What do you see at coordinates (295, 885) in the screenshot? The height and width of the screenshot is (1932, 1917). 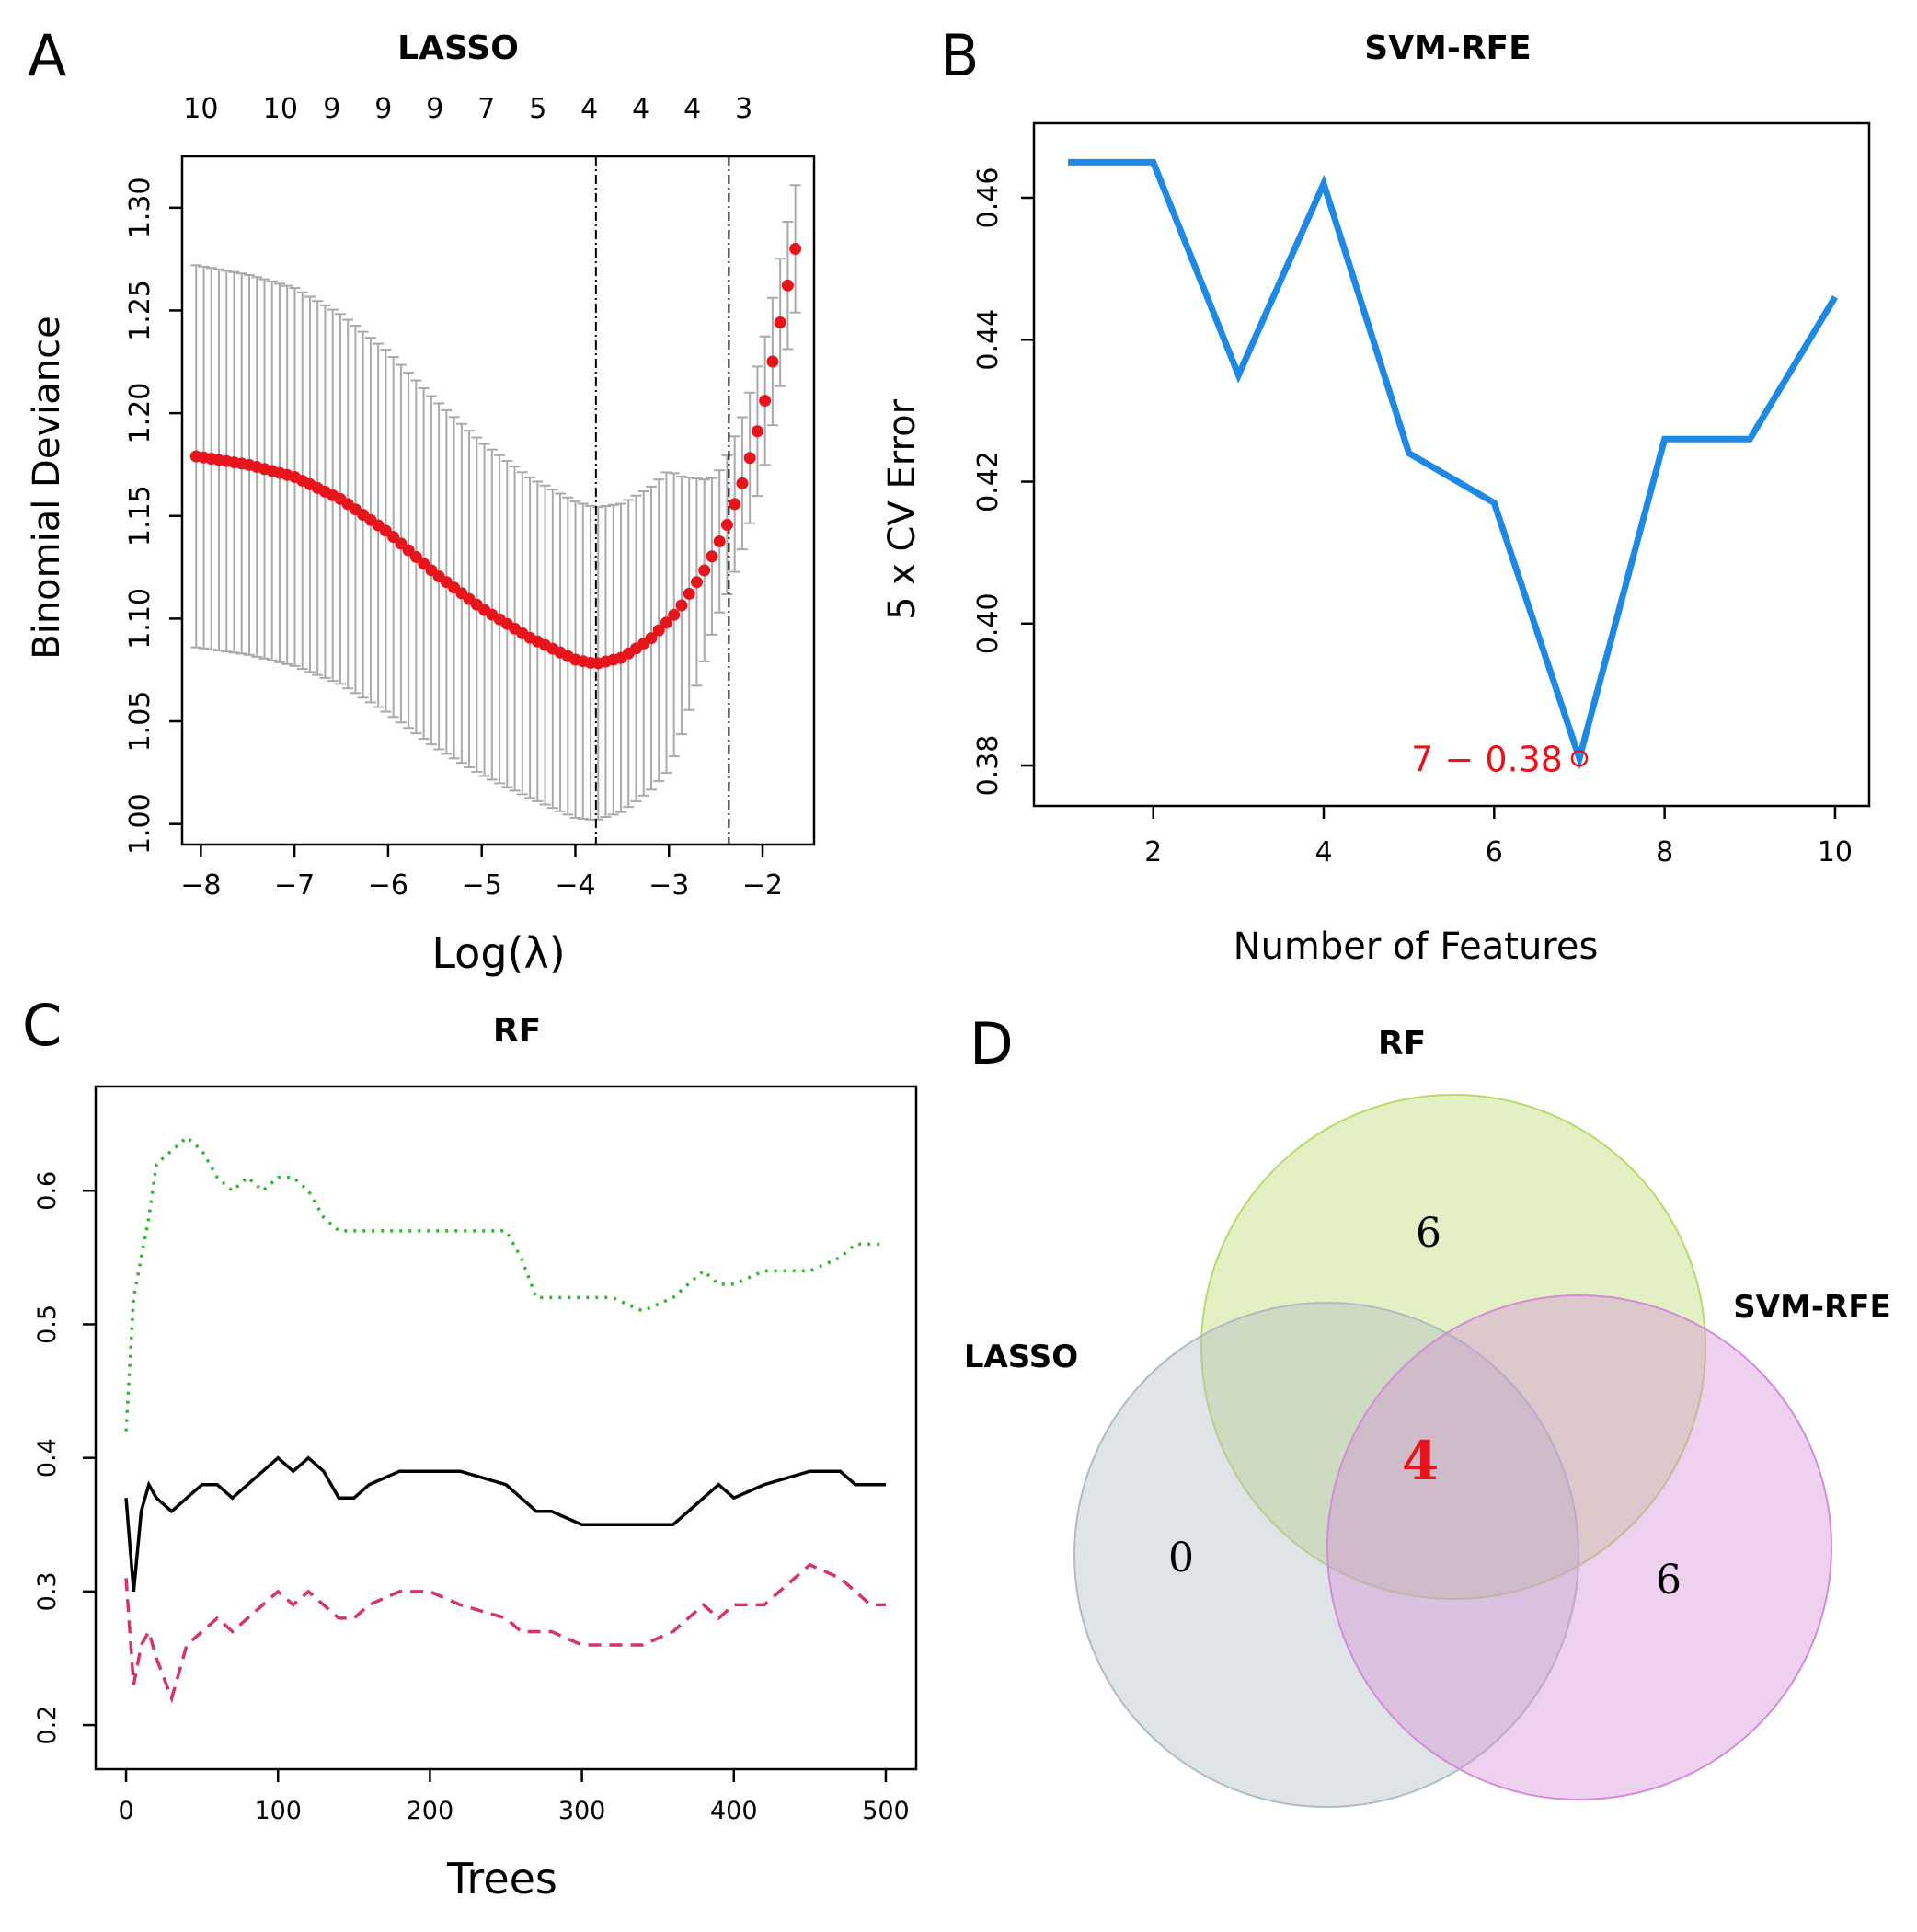 I see `x-tick-label: −7` at bounding box center [295, 885].